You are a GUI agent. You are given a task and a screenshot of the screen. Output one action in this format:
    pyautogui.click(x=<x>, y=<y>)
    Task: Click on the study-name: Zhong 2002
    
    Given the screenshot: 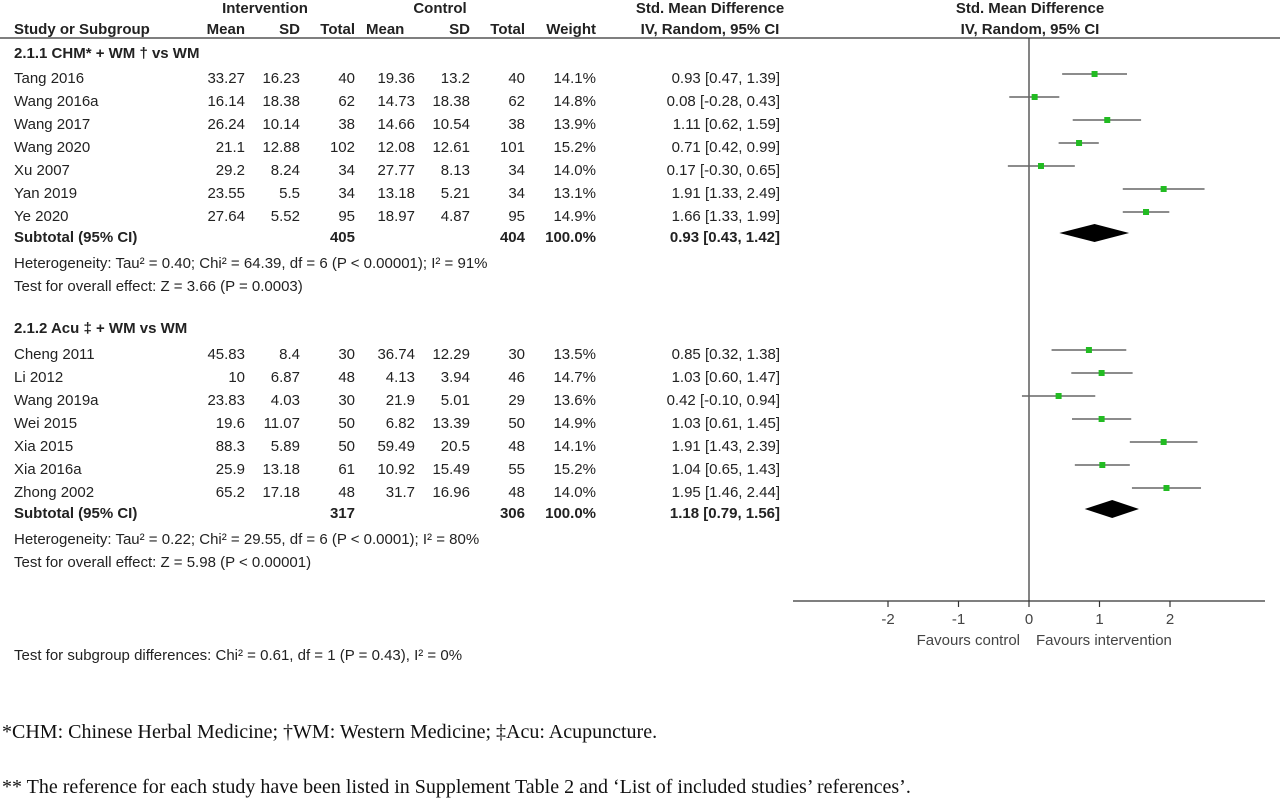 What is the action you would take?
    pyautogui.click(x=54, y=492)
    